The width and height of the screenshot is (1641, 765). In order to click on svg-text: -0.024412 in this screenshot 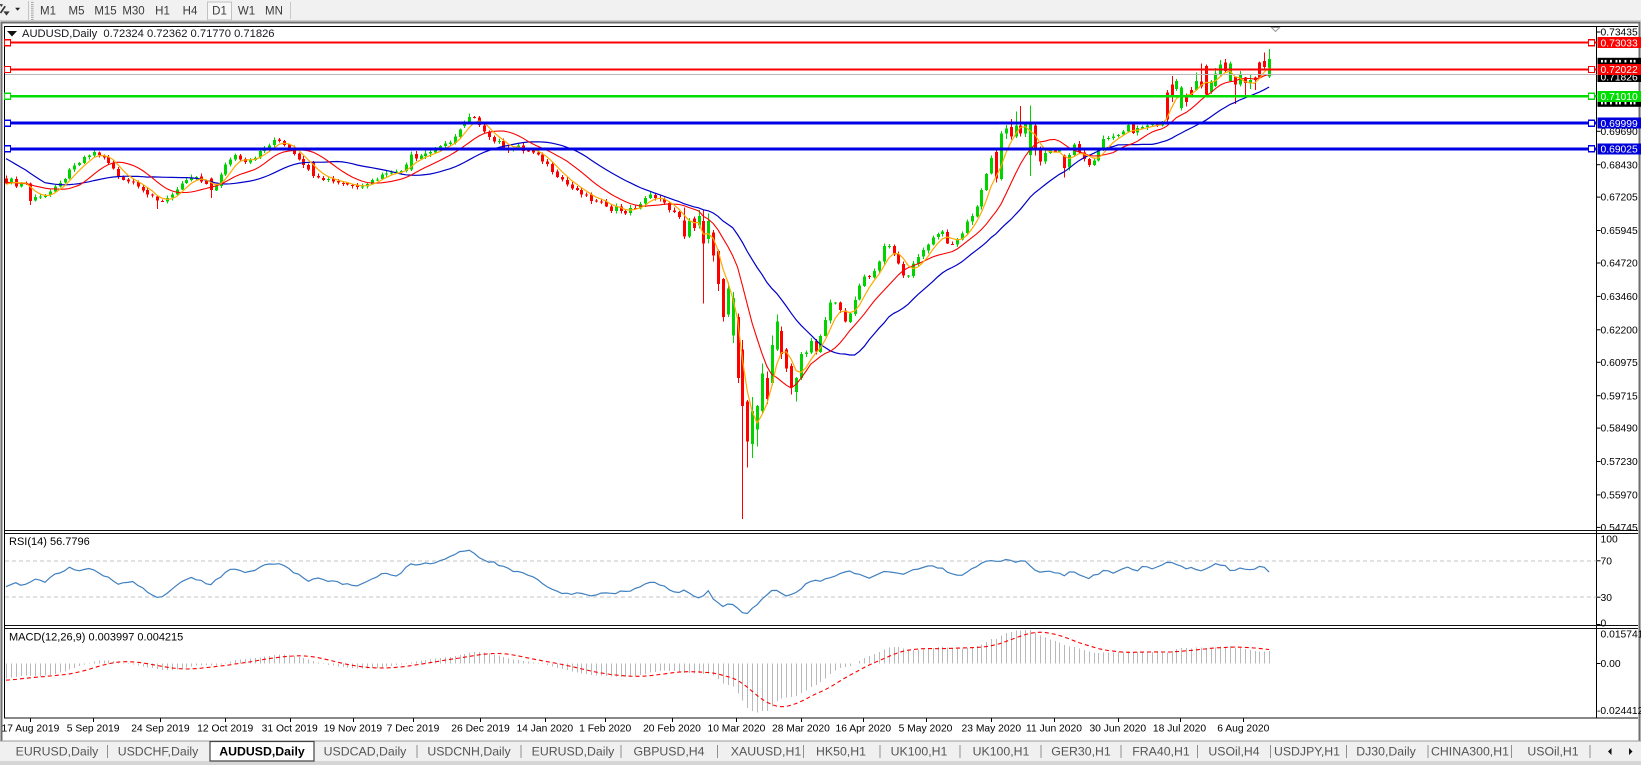, I will do `click(1619, 711)`.